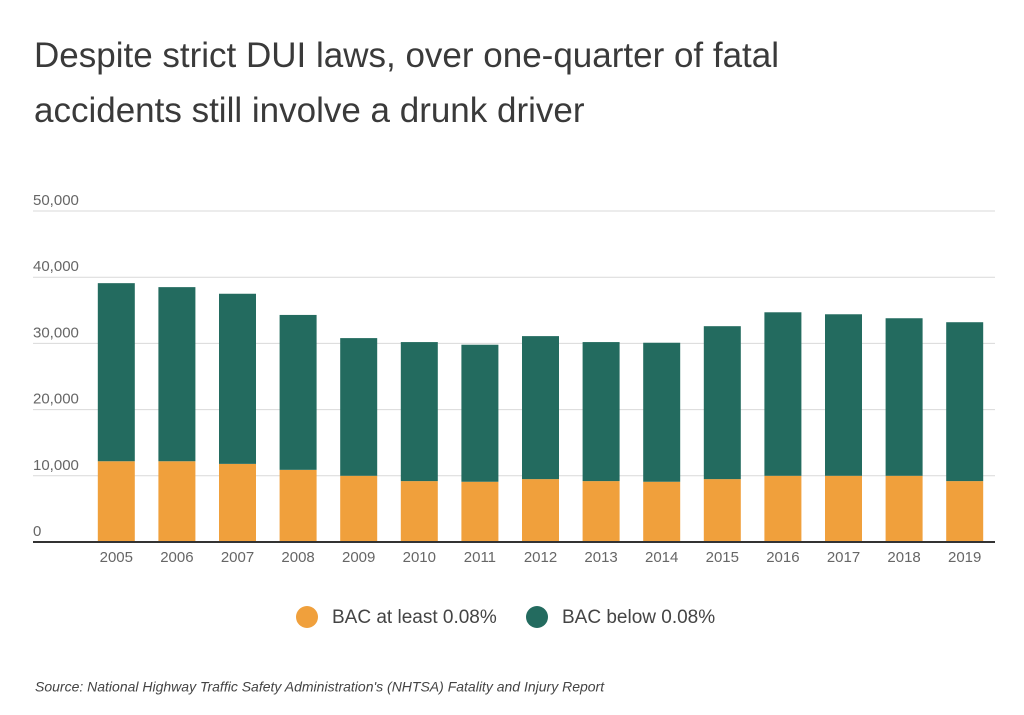 The image size is (1024, 715). I want to click on x-tick-label: 2011, so click(480, 557).